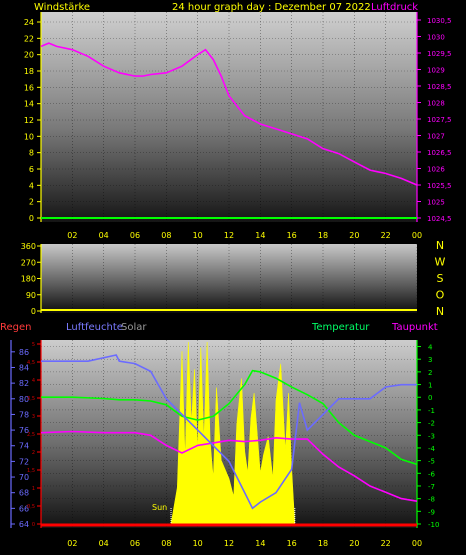  Describe the element at coordinates (31, 295) in the screenshot. I see `direction-tick-label: 90` at that location.